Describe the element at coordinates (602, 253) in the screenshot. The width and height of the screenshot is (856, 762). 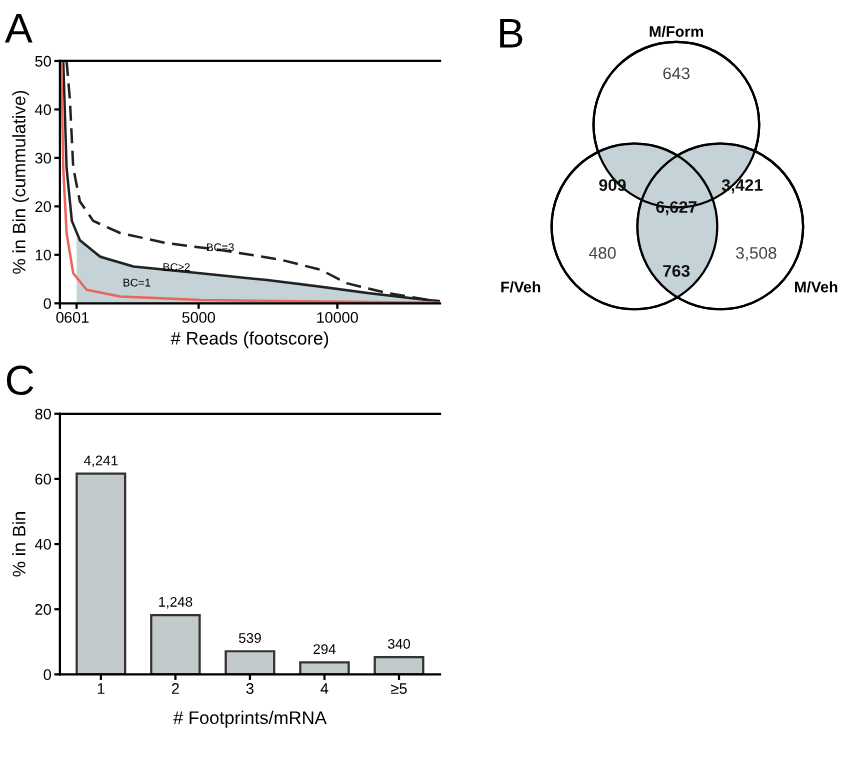
I see `text: 480` at that location.